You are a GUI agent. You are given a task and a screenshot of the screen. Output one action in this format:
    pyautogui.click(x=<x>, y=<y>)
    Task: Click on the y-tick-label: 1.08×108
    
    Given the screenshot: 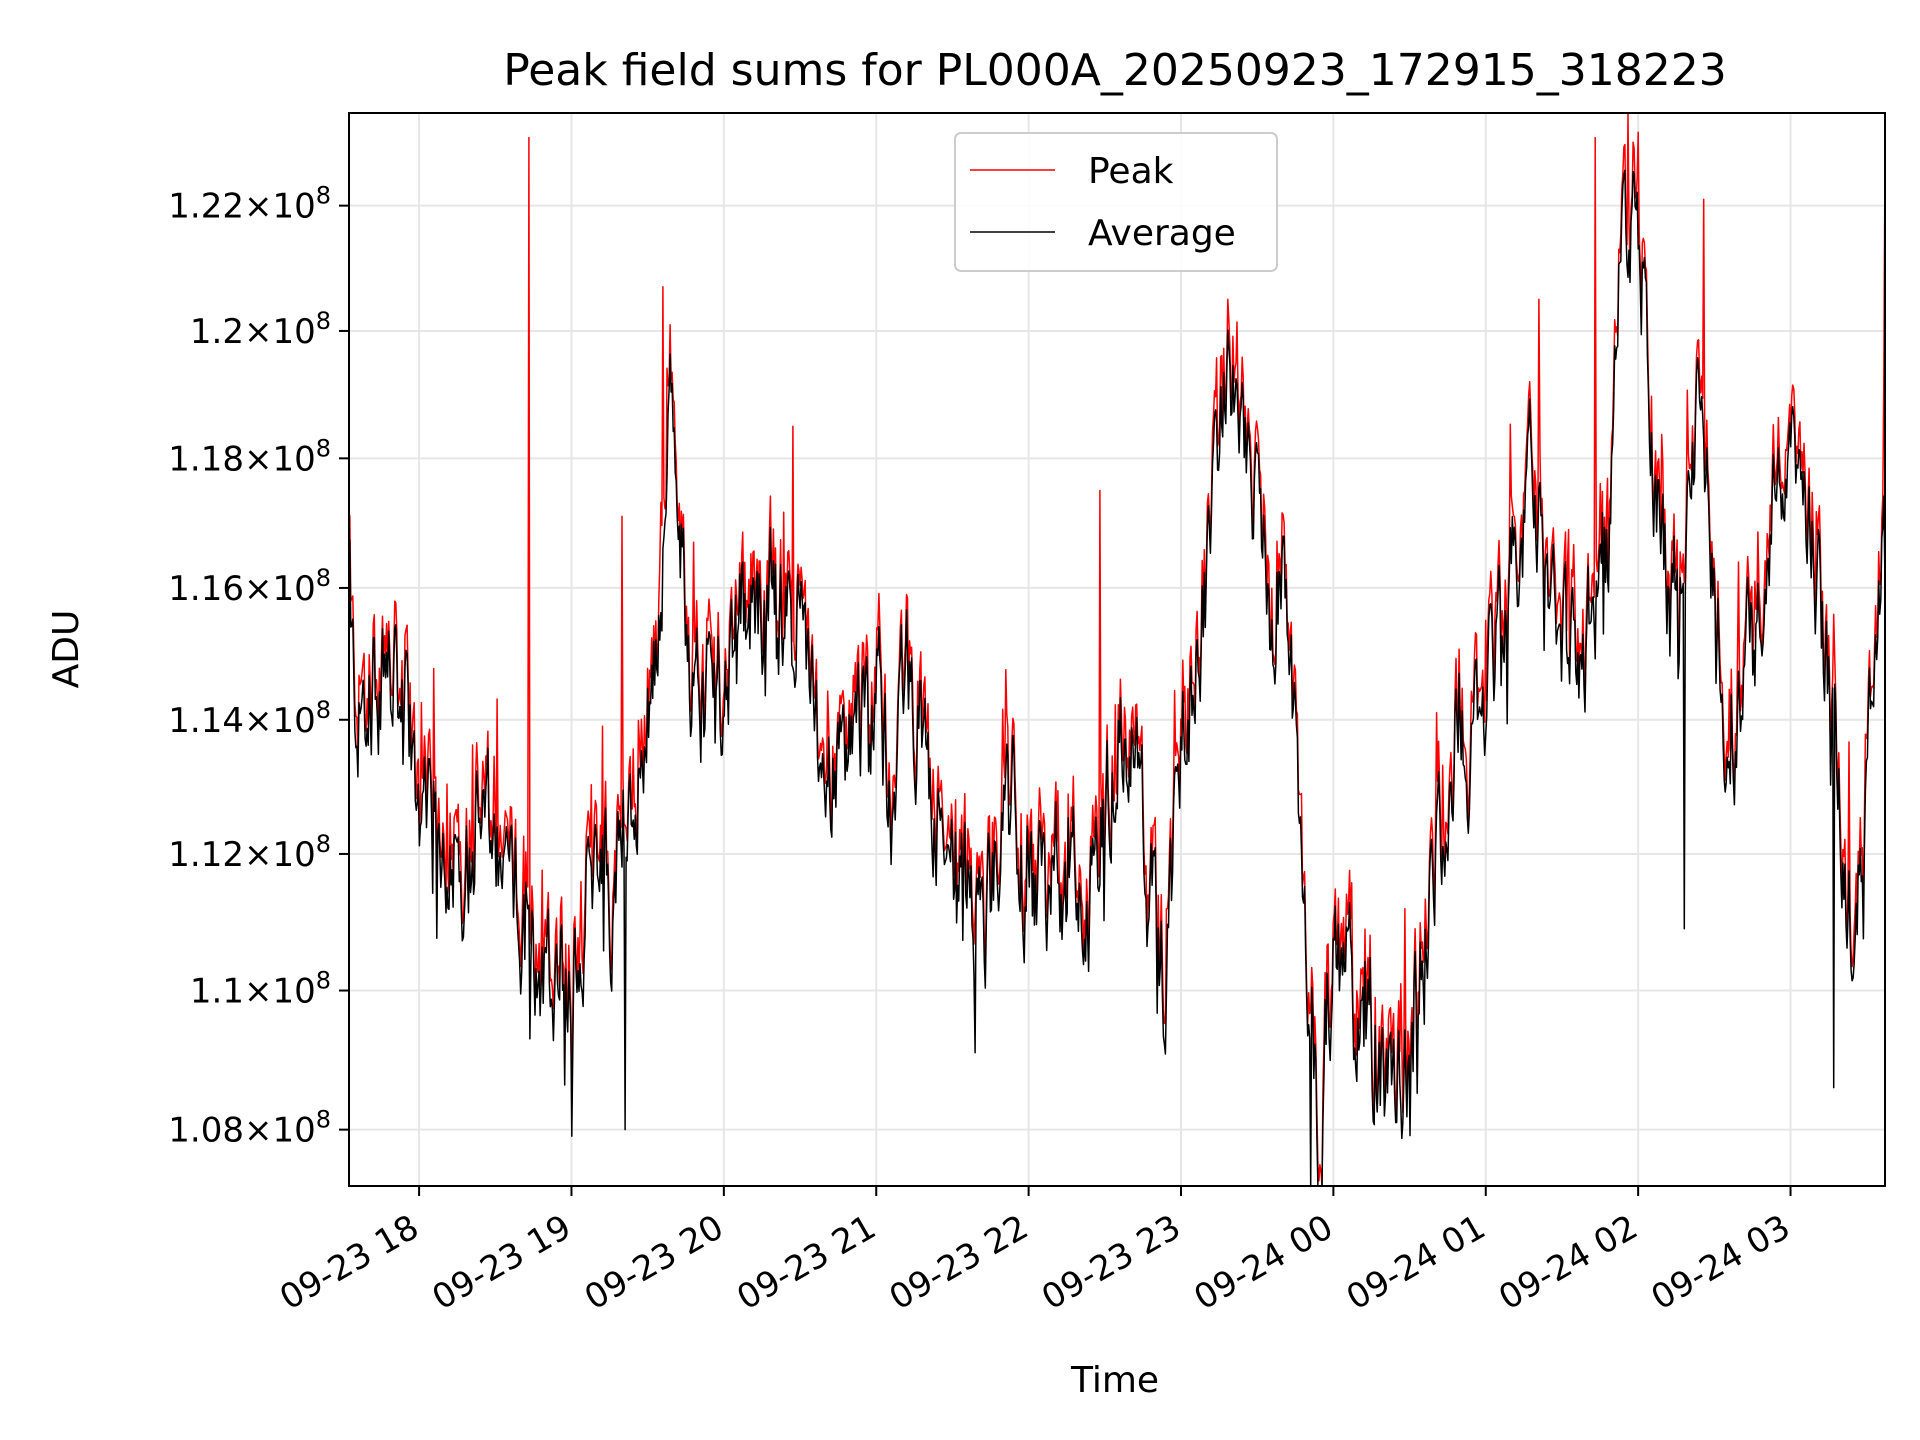 What is the action you would take?
    pyautogui.click(x=249, y=1128)
    